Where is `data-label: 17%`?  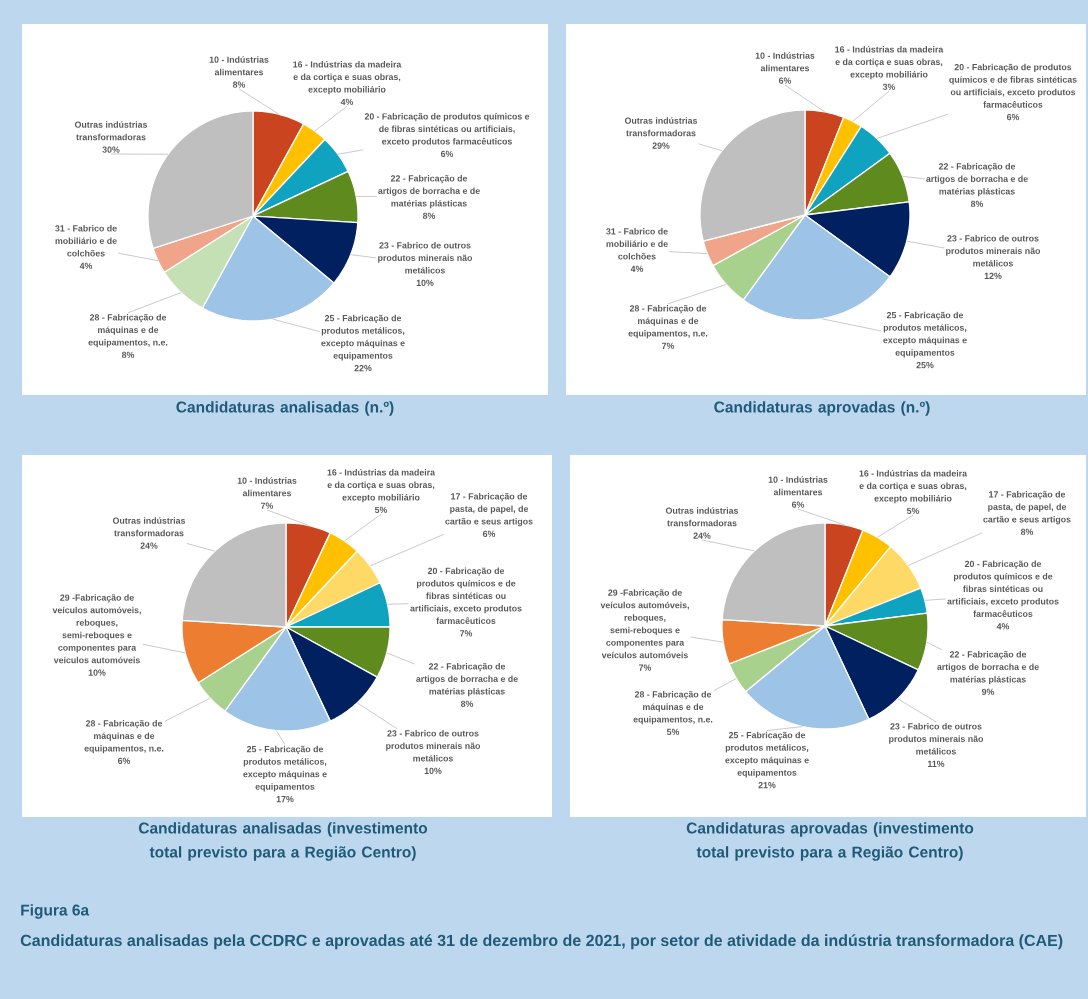
data-label: 17% is located at coordinates (285, 799).